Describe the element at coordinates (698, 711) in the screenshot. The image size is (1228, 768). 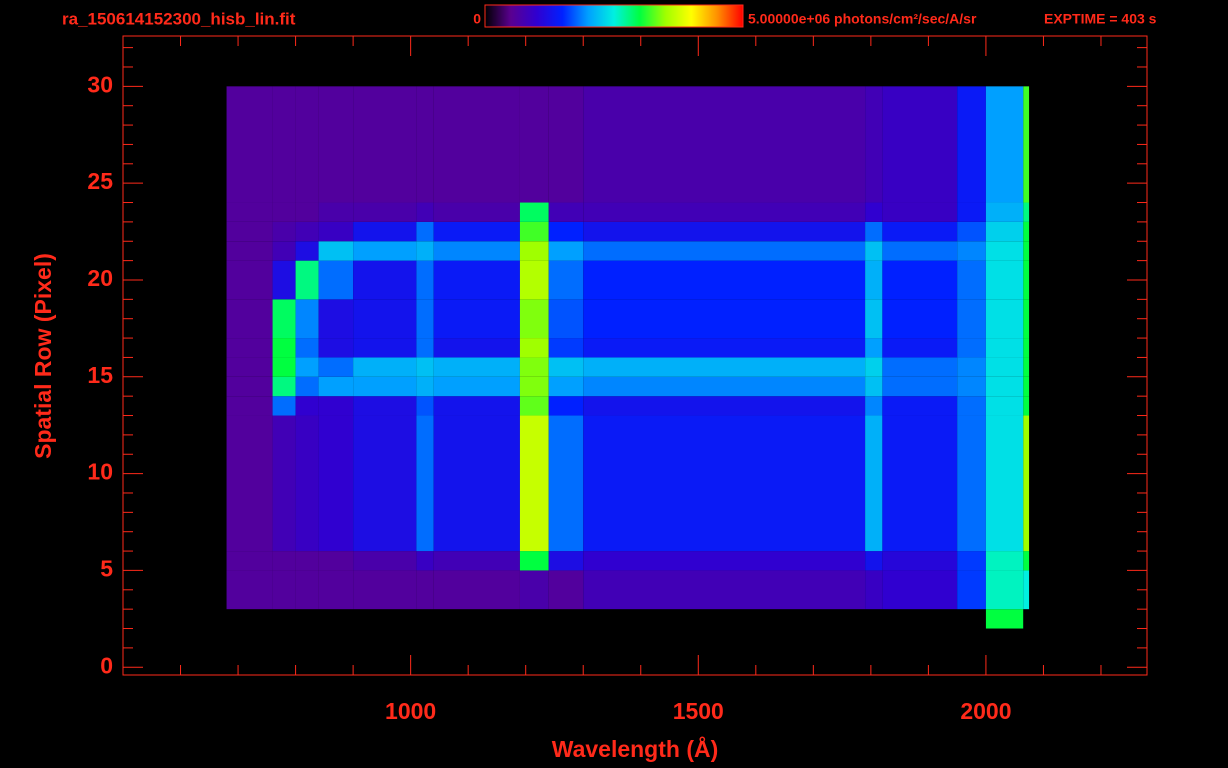
I see `x-tick-label: 1500` at that location.